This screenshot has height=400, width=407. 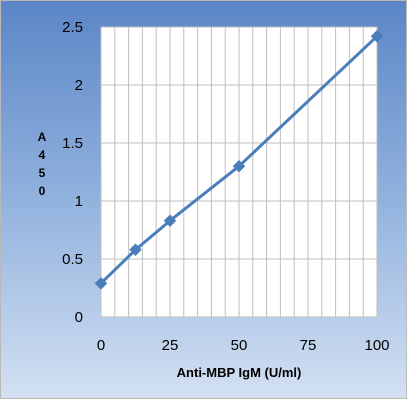 What do you see at coordinates (239, 345) in the screenshot?
I see `x-tick-label: 50` at bounding box center [239, 345].